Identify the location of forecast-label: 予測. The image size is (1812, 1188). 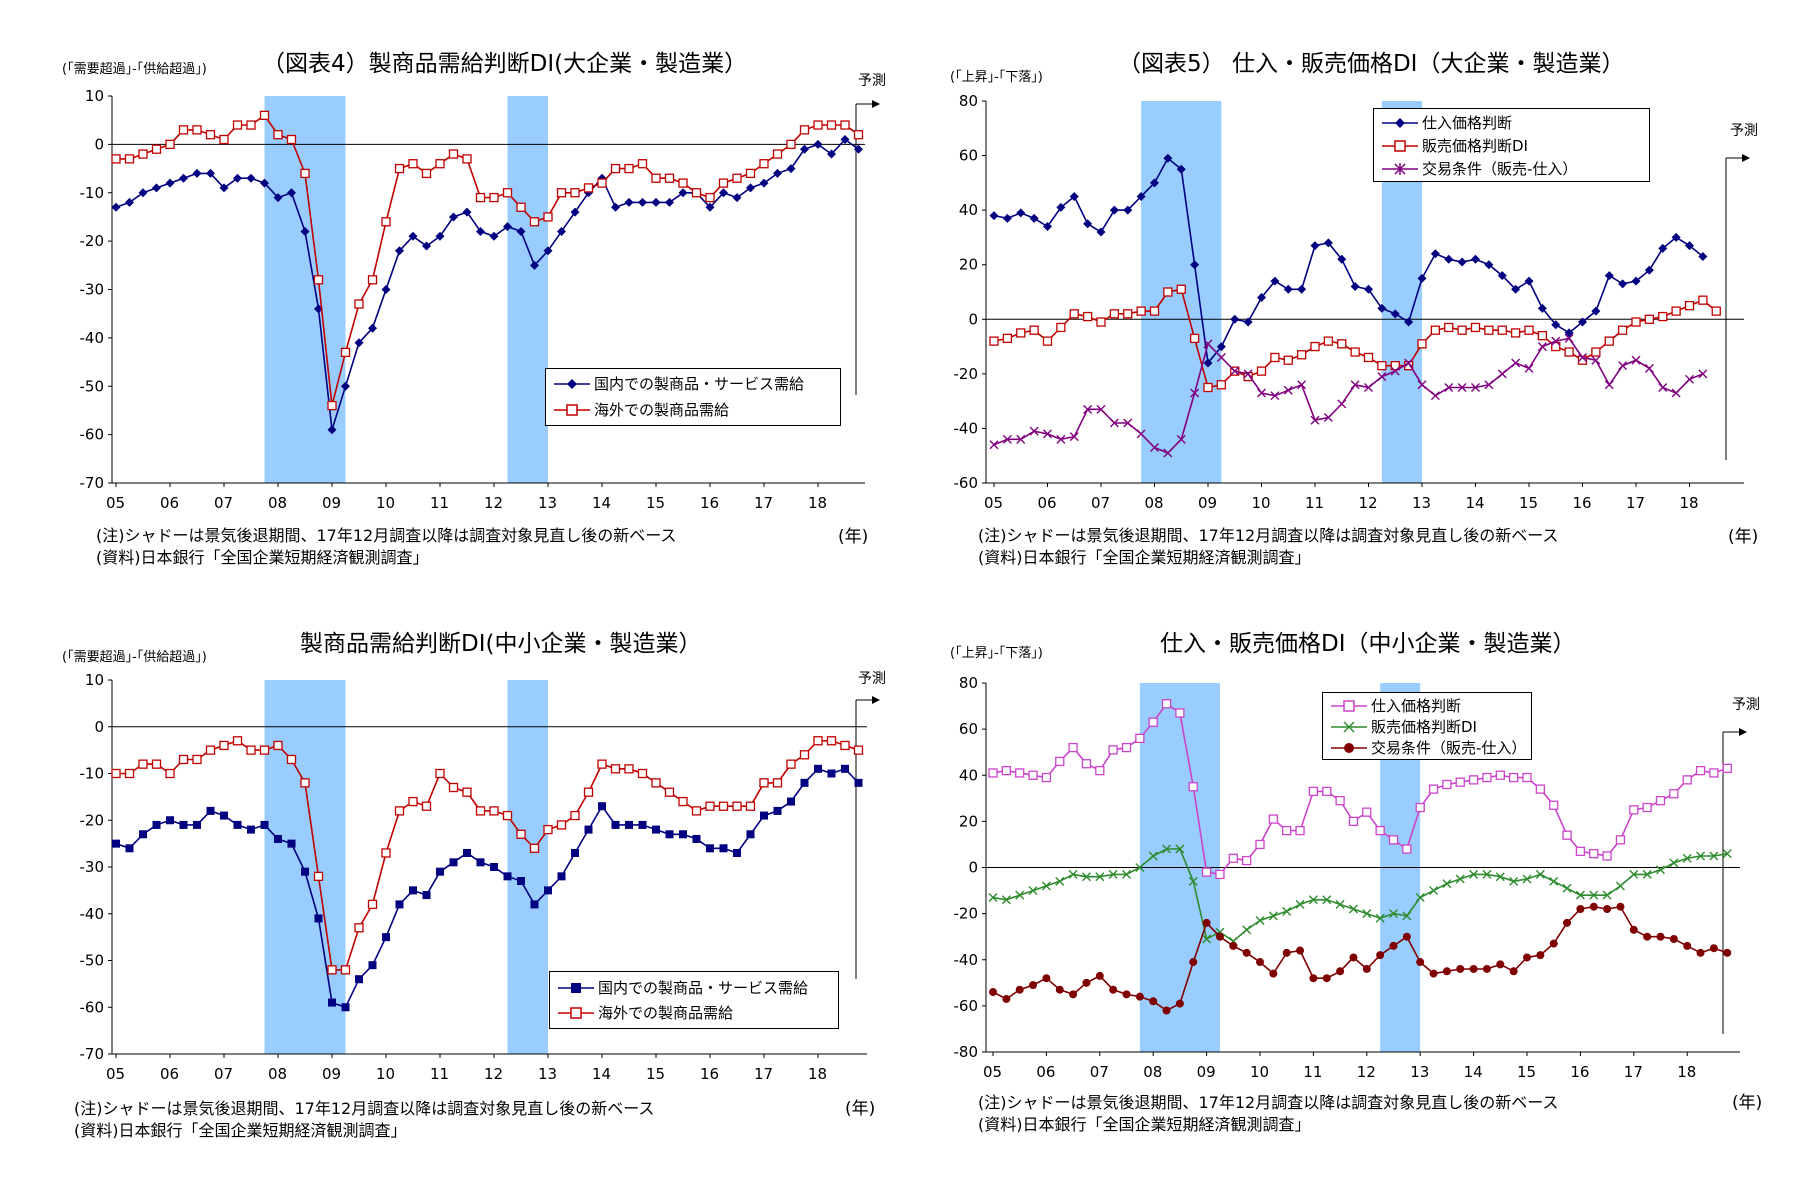
(872, 81).